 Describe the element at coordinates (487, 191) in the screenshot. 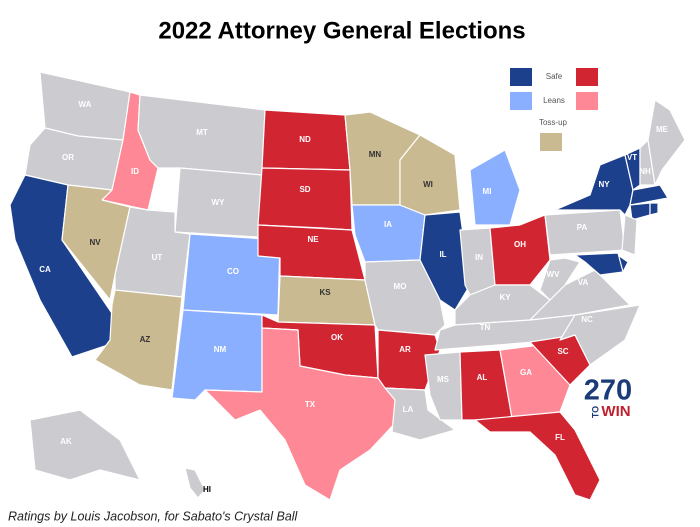

I see `state-label: MI` at that location.